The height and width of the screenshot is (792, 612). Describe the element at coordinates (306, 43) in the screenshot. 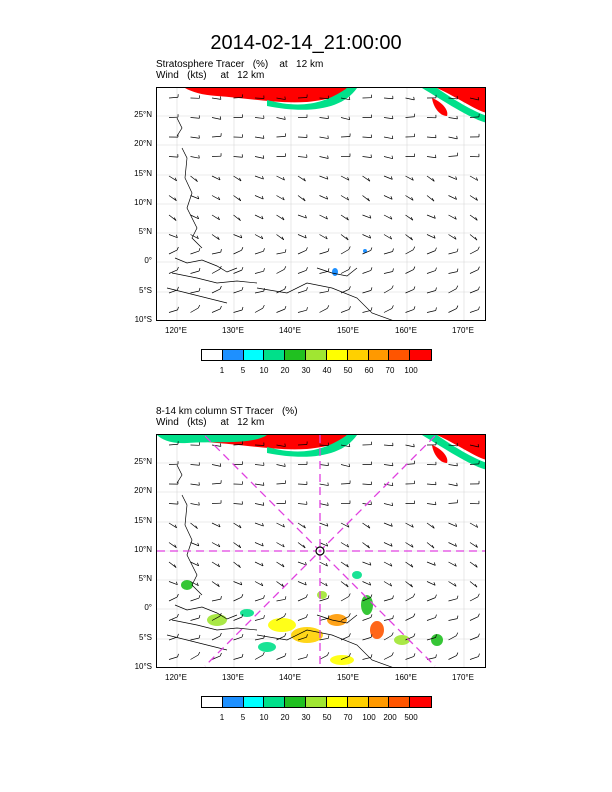

I see `main-title: 2014-02-14_21:00:00` at that location.